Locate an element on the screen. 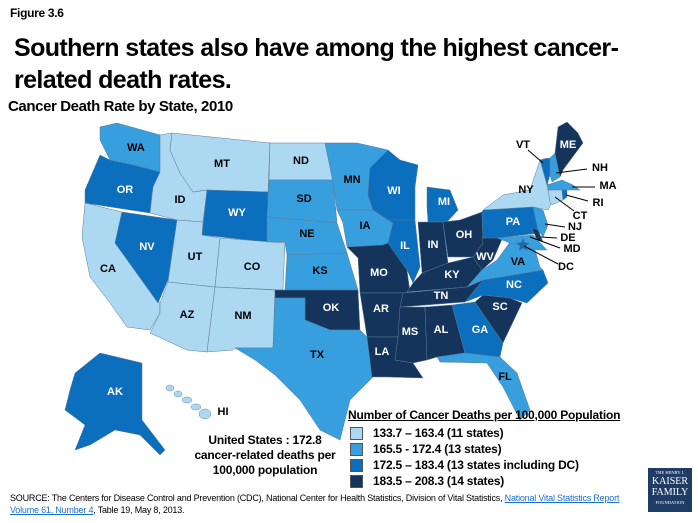  state-label-ny: NY is located at coordinates (526, 190).